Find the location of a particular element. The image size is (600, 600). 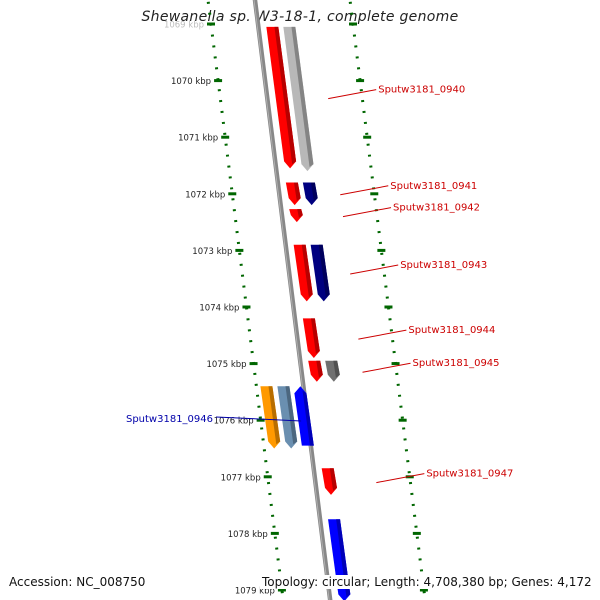

gene-label-sputw3181_0942: Sputw3181_0942 is located at coordinates (411, 210).